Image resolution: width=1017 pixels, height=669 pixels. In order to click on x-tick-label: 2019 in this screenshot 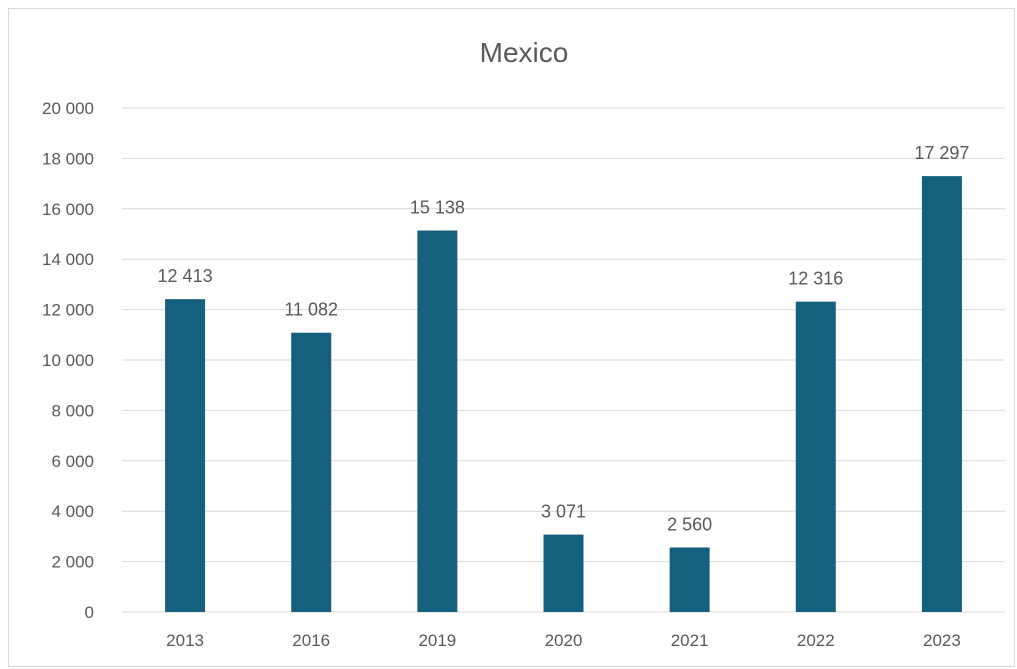, I will do `click(437, 640)`.